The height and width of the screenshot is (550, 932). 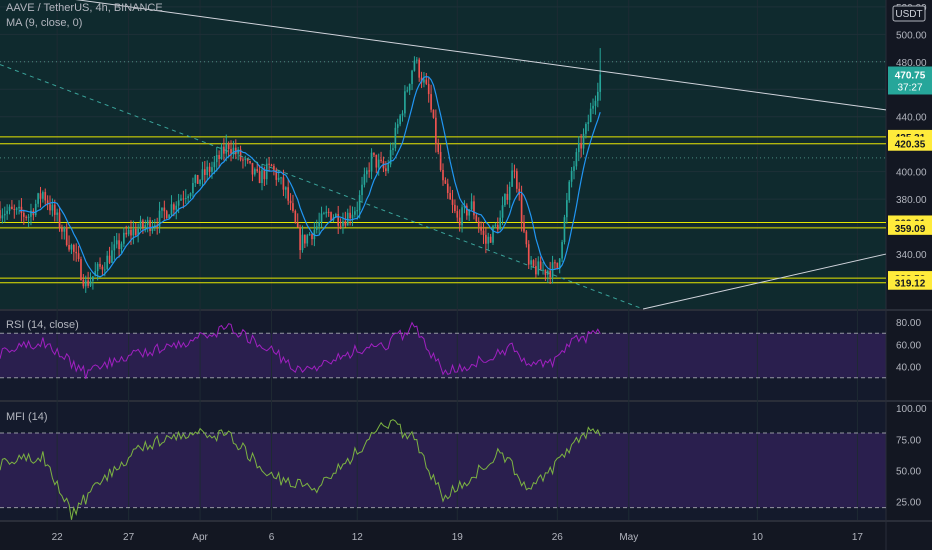 I want to click on time-axis-label: May, so click(x=628, y=537).